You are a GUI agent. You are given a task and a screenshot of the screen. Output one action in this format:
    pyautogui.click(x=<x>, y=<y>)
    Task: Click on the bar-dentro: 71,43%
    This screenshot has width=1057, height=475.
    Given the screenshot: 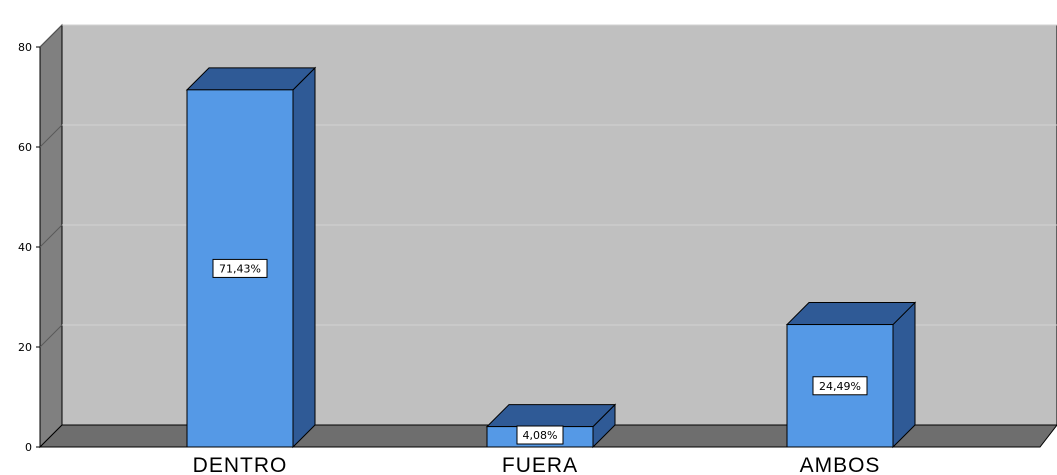 What is the action you would take?
    pyautogui.click(x=251, y=257)
    